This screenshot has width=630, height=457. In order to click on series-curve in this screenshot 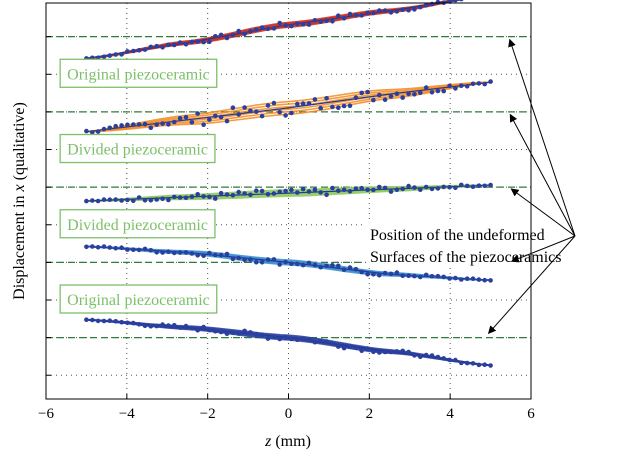, I will do `click(288, 193)`.